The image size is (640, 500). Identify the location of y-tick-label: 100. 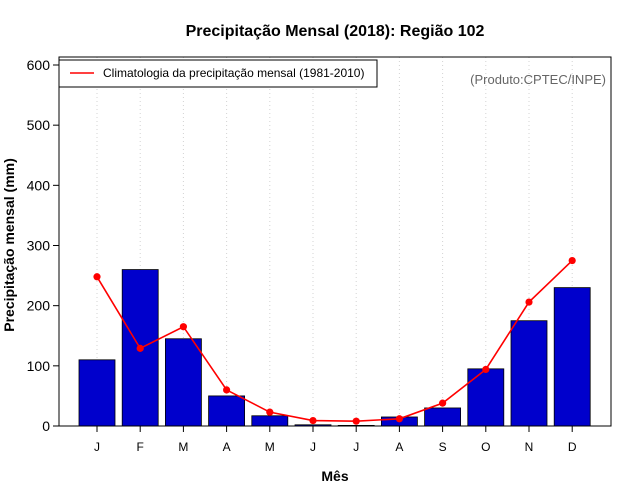
(39, 366).